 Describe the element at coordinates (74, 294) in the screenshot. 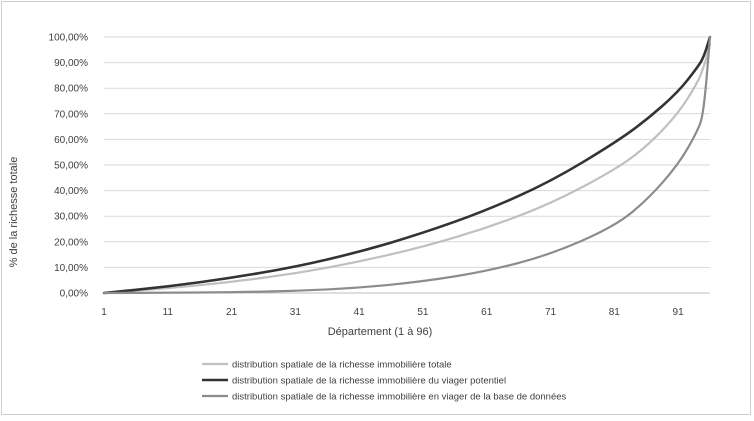

I see `y-tick-label: 0,00%` at that location.